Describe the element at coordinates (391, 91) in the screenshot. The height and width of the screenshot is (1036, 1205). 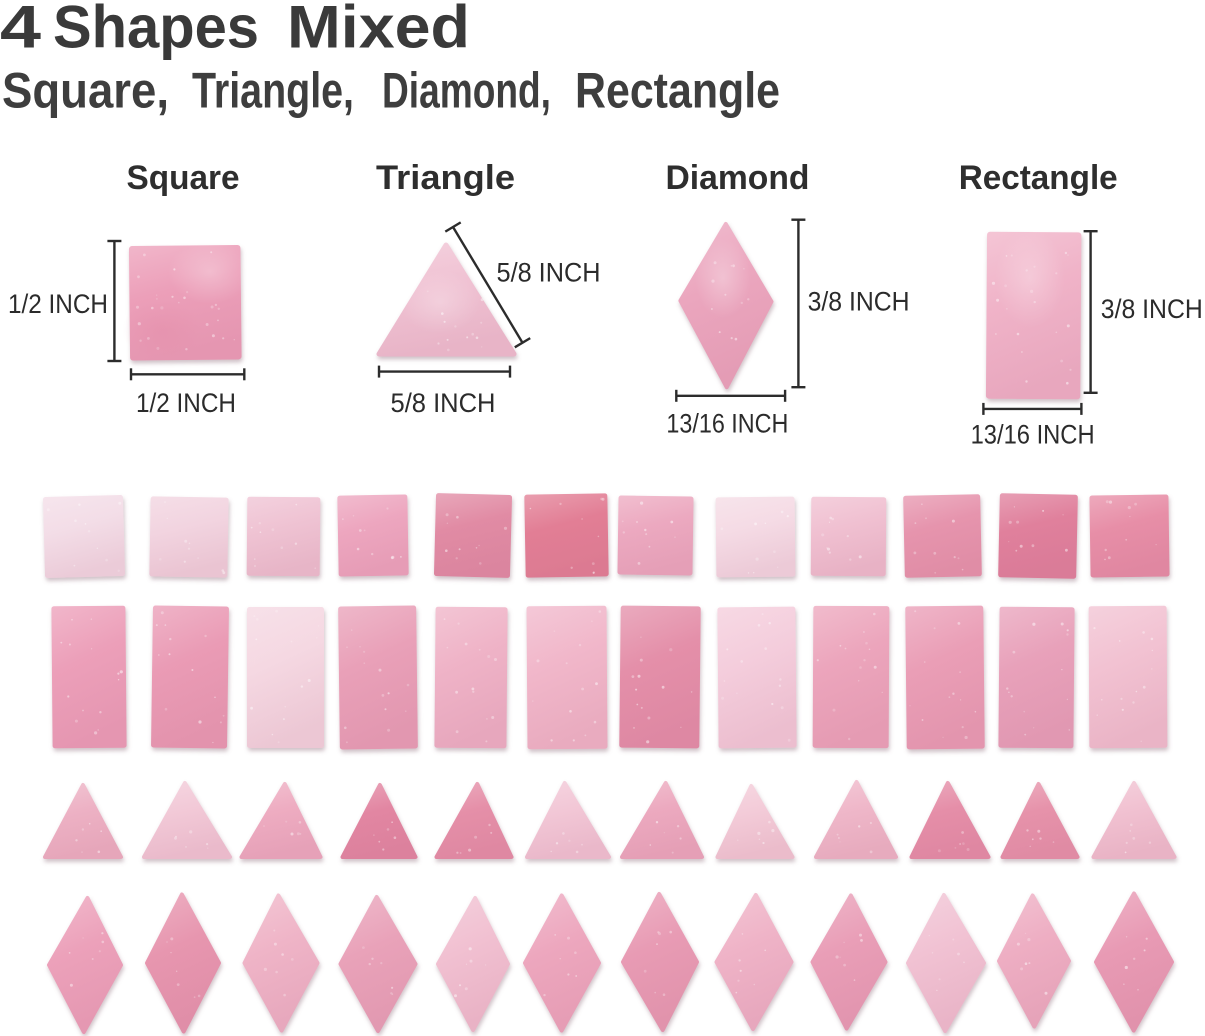
I see `svg-text:Square,Triangle,Diamond,Rectan: Square, Triangle, Diamond, Rectangle` at that location.